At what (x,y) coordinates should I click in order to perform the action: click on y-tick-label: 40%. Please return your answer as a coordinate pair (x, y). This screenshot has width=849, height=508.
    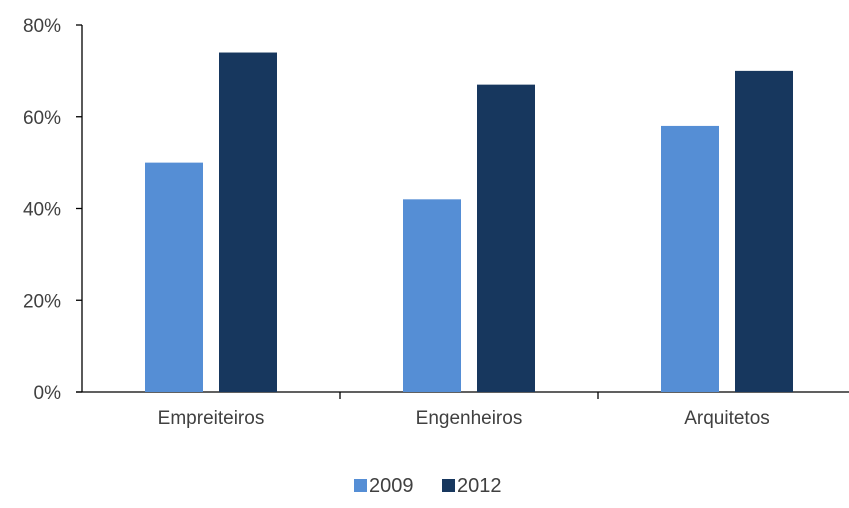
    Looking at the image, I should click on (42, 210).